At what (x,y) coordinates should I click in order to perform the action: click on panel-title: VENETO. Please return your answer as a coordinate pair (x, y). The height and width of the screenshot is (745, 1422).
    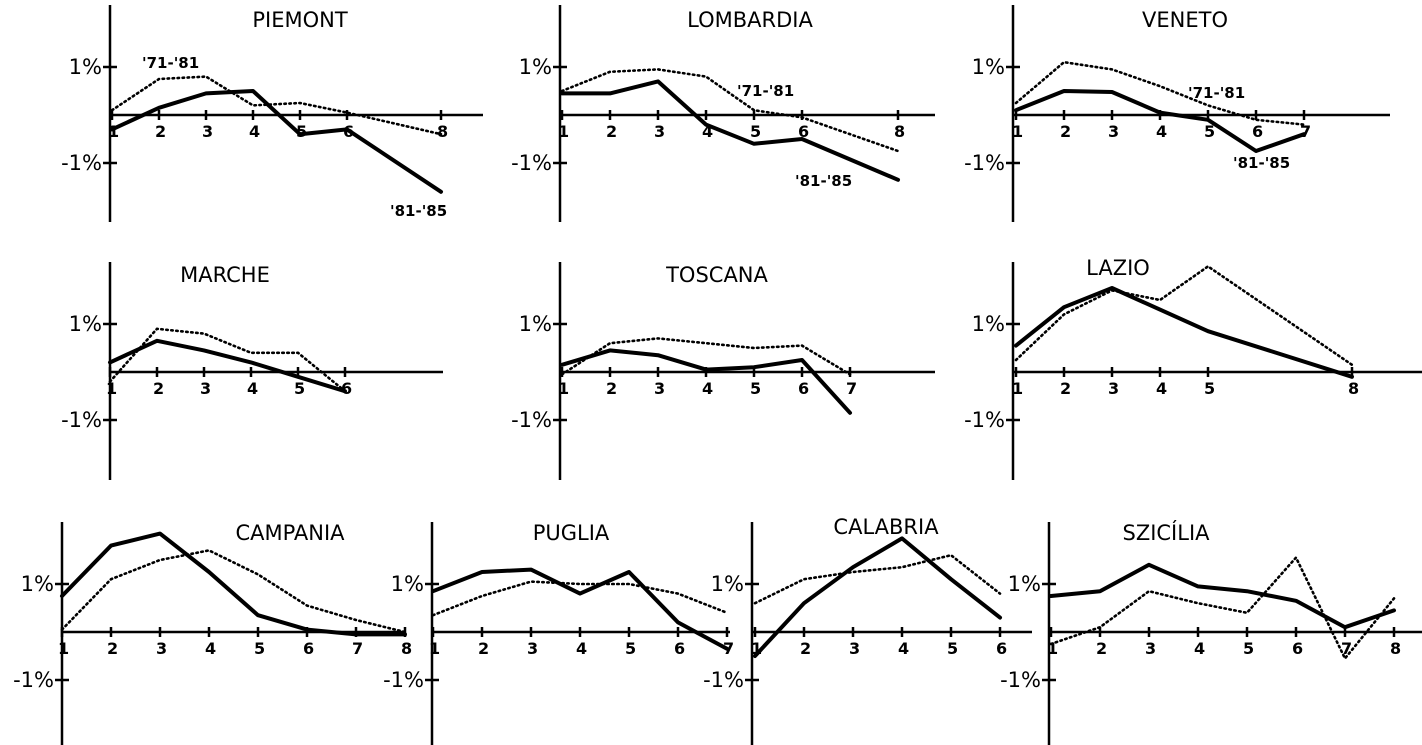
    Looking at the image, I should click on (1185, 20).